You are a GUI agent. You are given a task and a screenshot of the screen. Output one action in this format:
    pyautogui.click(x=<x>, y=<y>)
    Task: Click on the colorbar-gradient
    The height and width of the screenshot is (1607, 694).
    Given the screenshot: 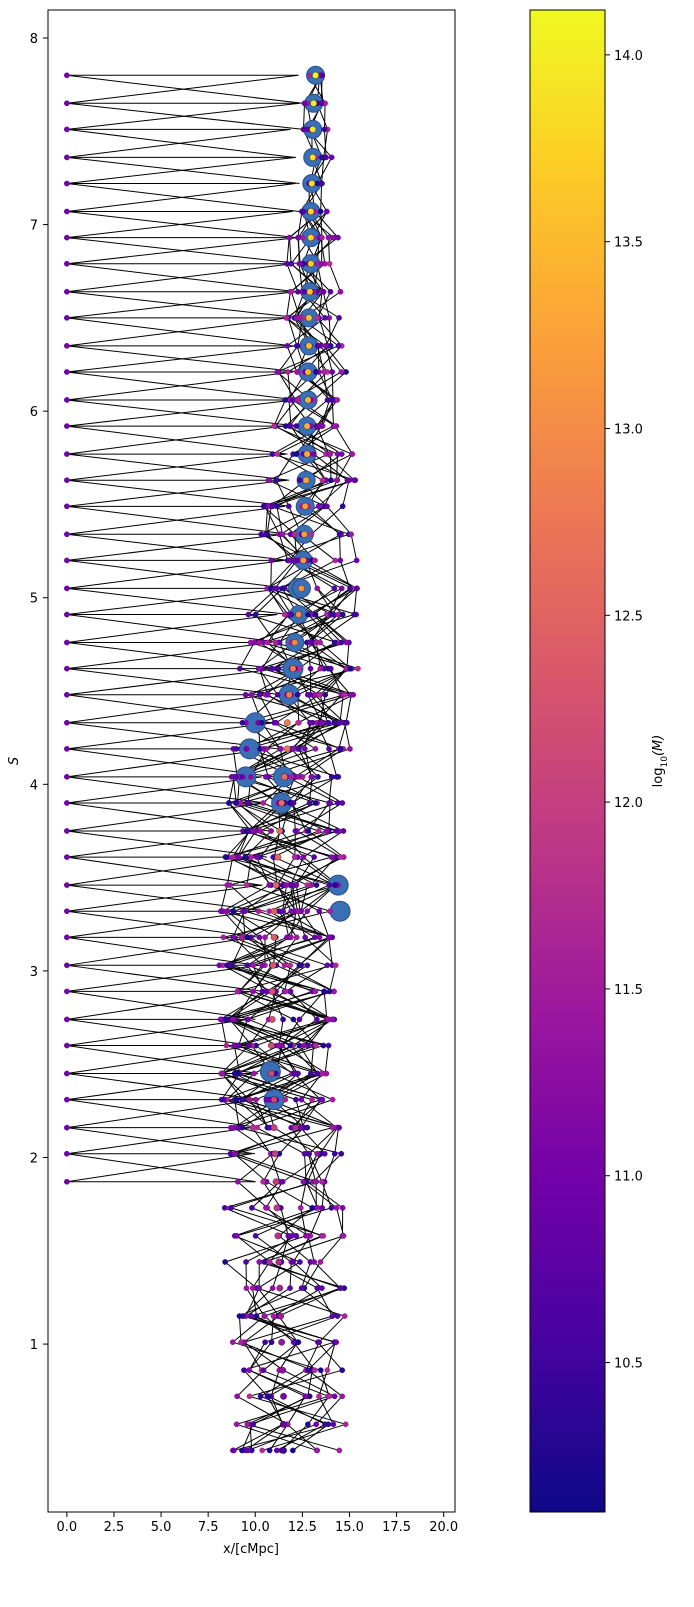 What is the action you would take?
    pyautogui.click(x=567, y=761)
    